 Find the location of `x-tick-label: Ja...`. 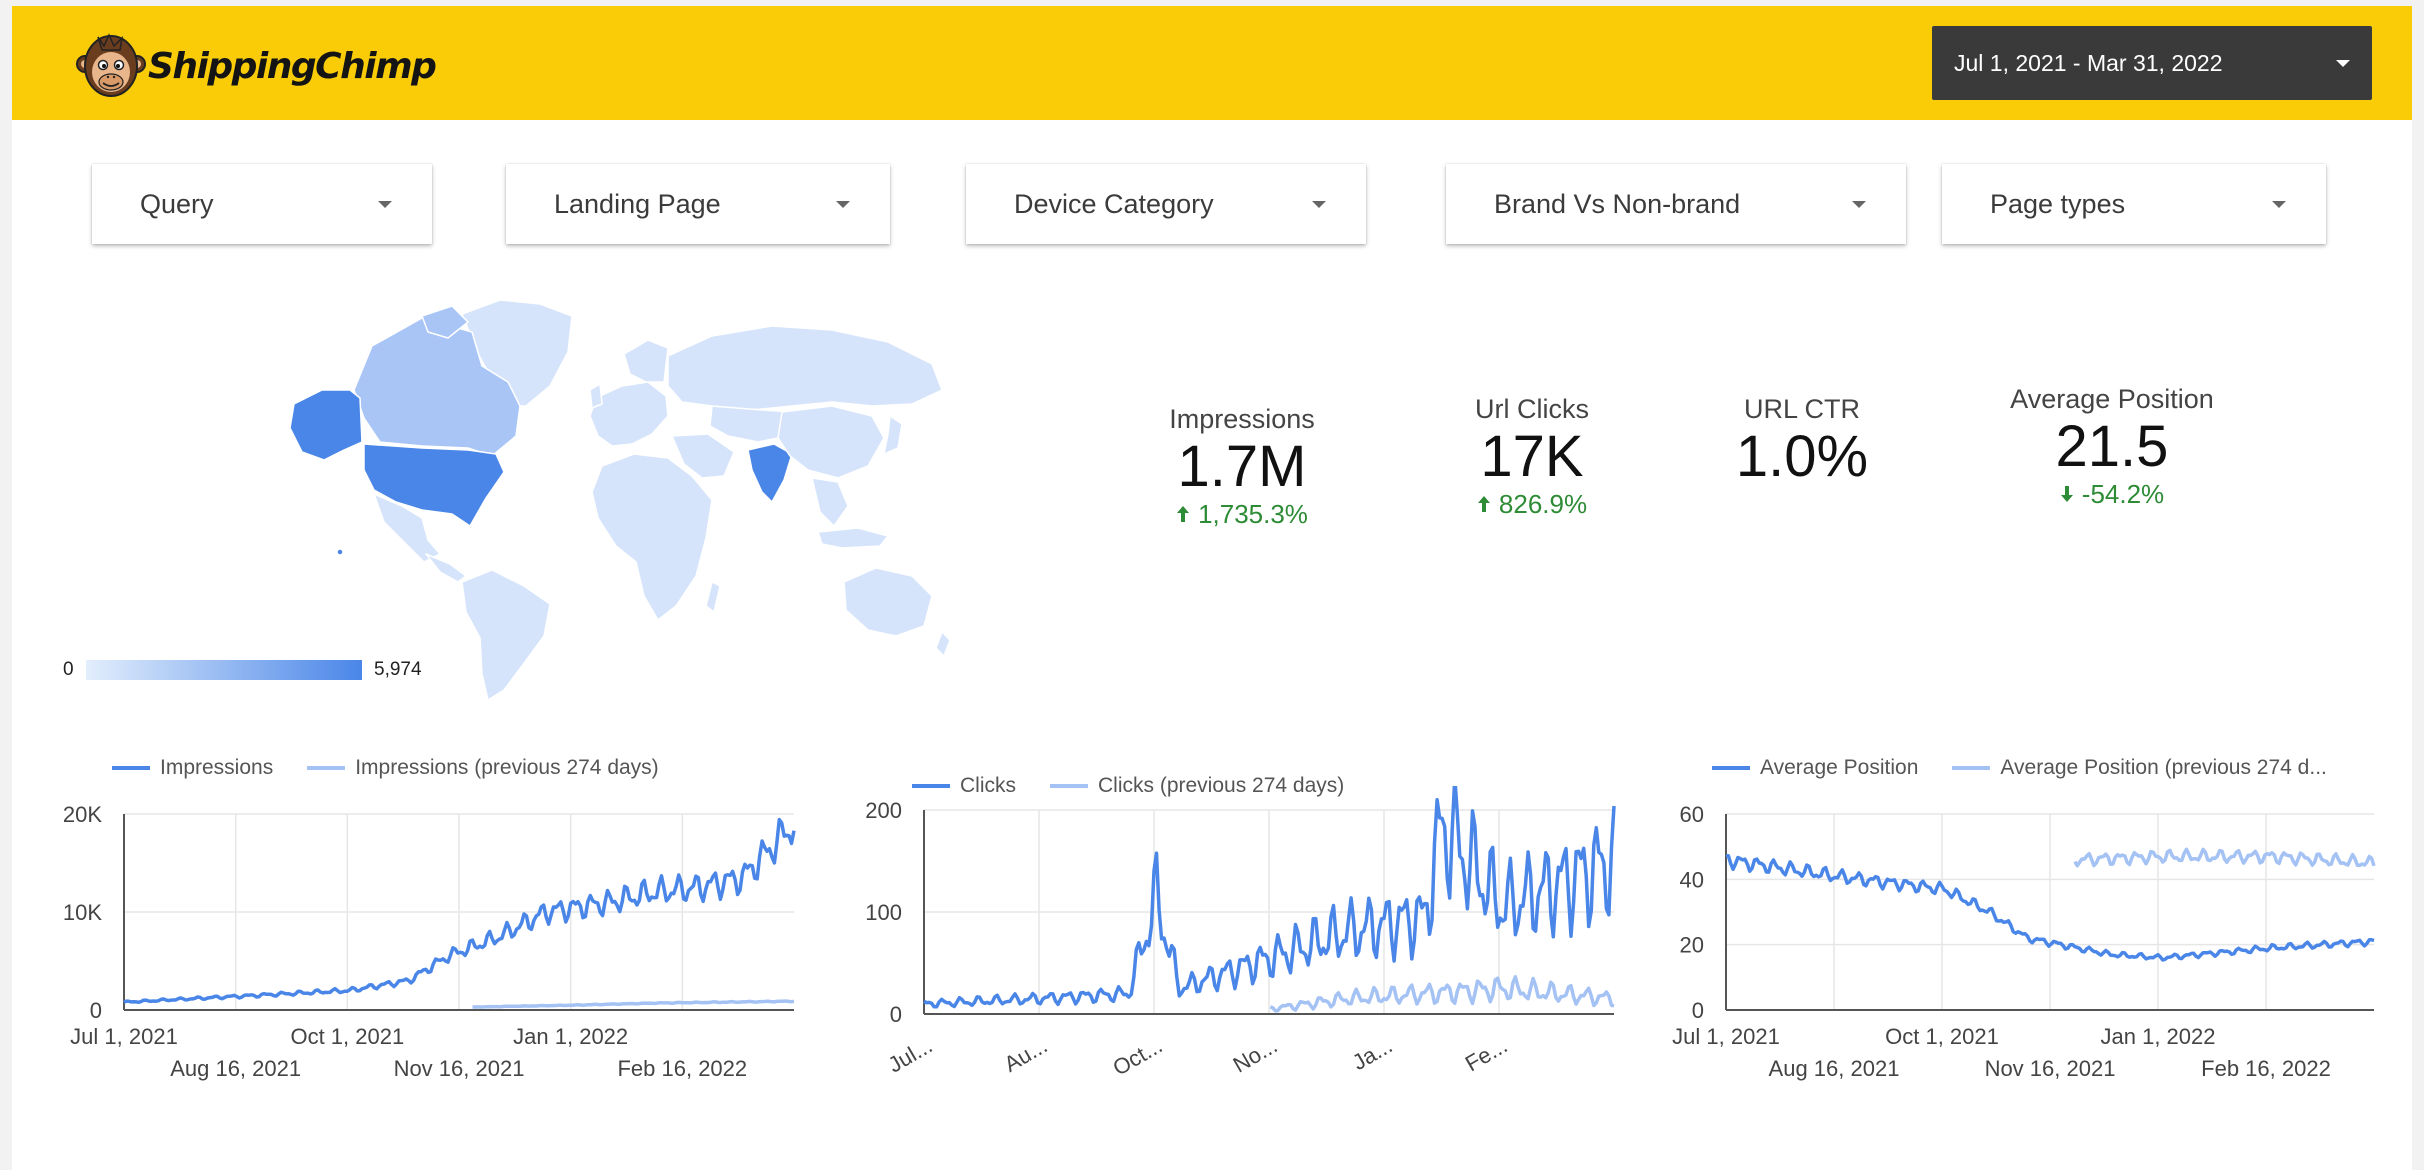

x-tick-label: Ja... is located at coordinates (1372, 1054).